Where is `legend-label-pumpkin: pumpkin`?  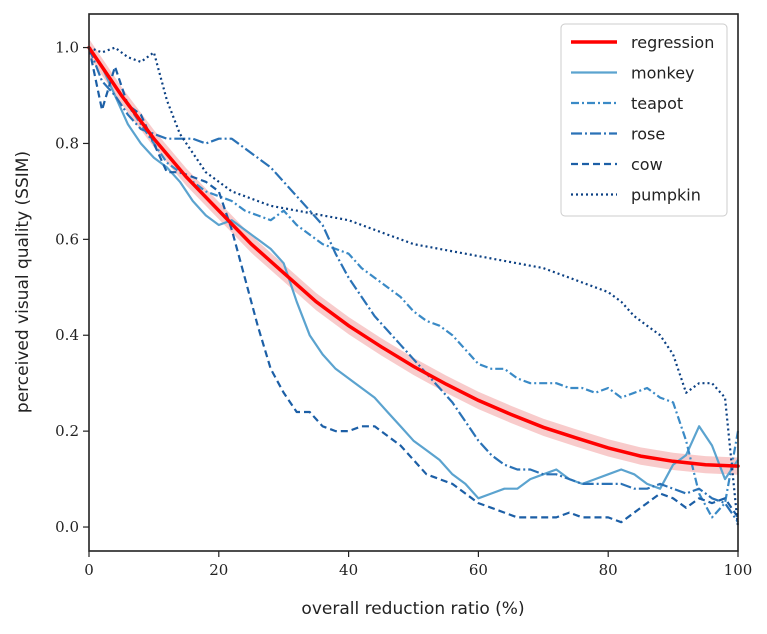 legend-label-pumpkin: pumpkin is located at coordinates (666, 195).